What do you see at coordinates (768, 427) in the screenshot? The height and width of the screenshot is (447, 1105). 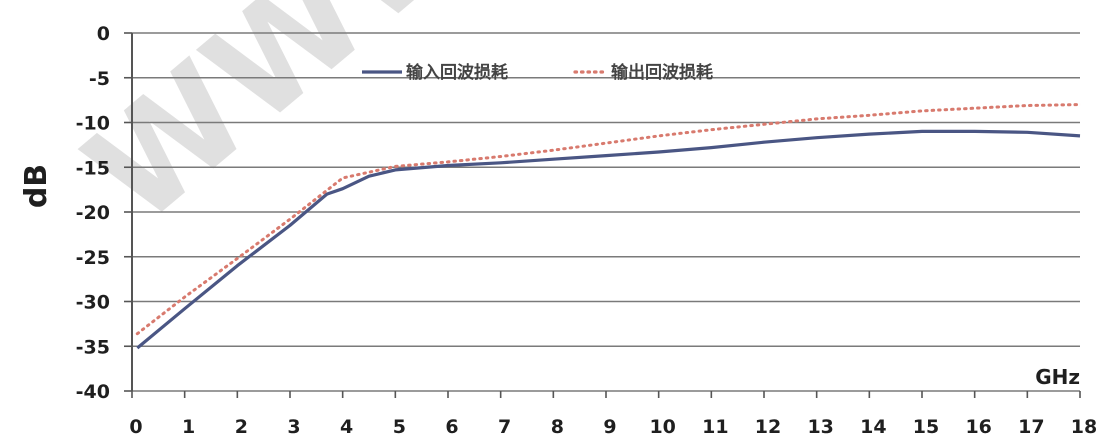 I see `x-tick-label-12: 12` at bounding box center [768, 427].